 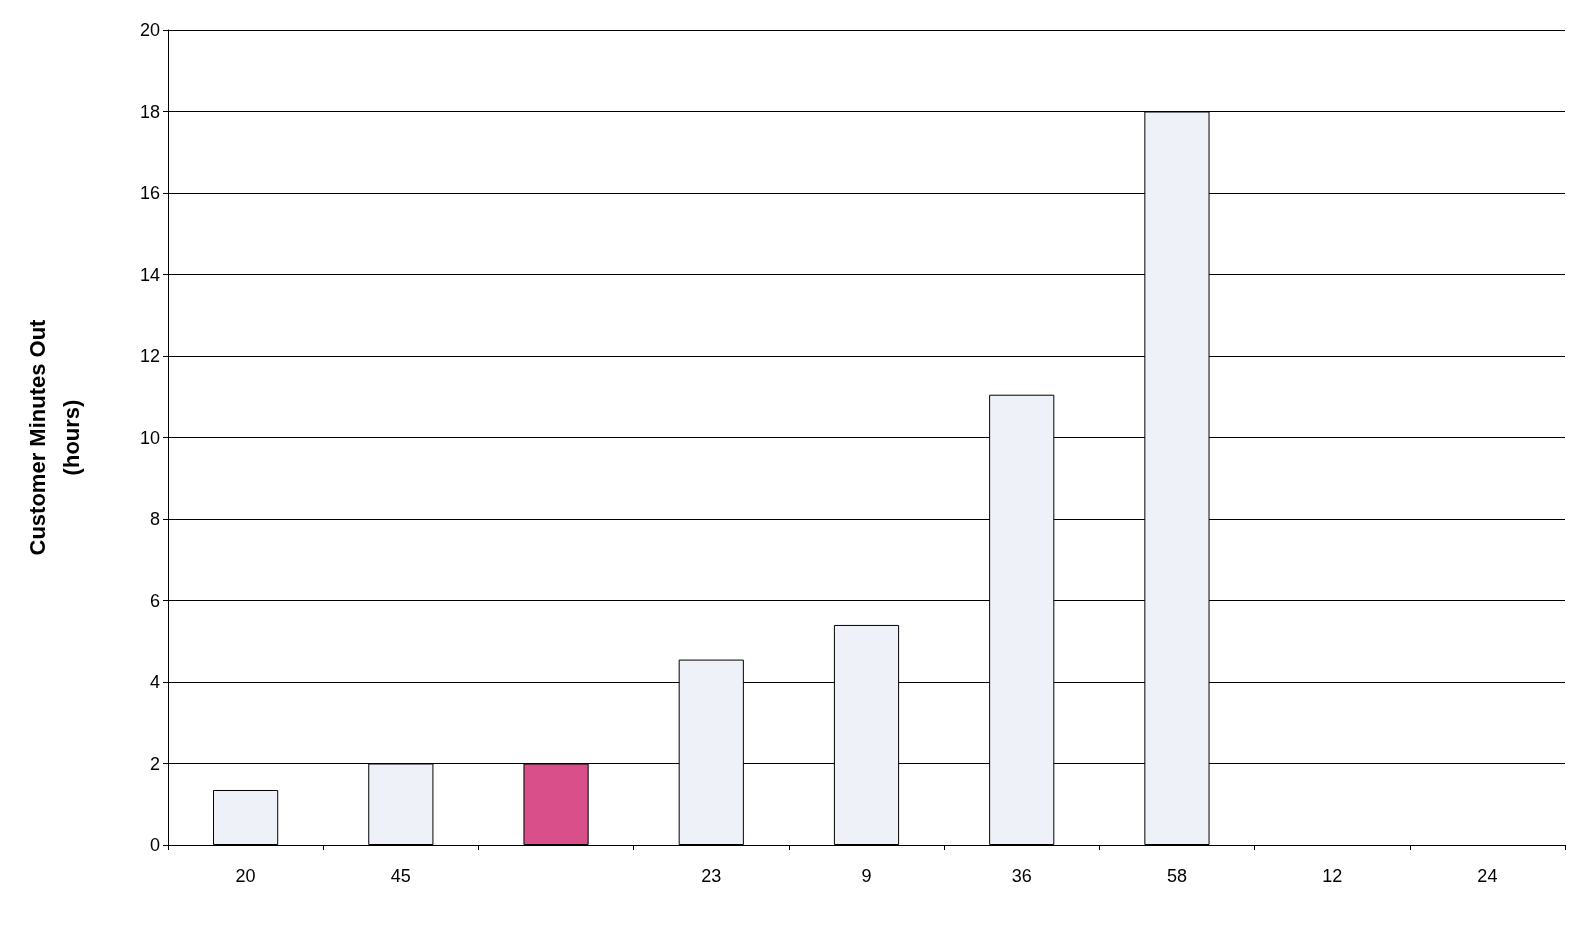 What do you see at coordinates (1332, 876) in the screenshot?
I see `x-tick-label: 12` at bounding box center [1332, 876].